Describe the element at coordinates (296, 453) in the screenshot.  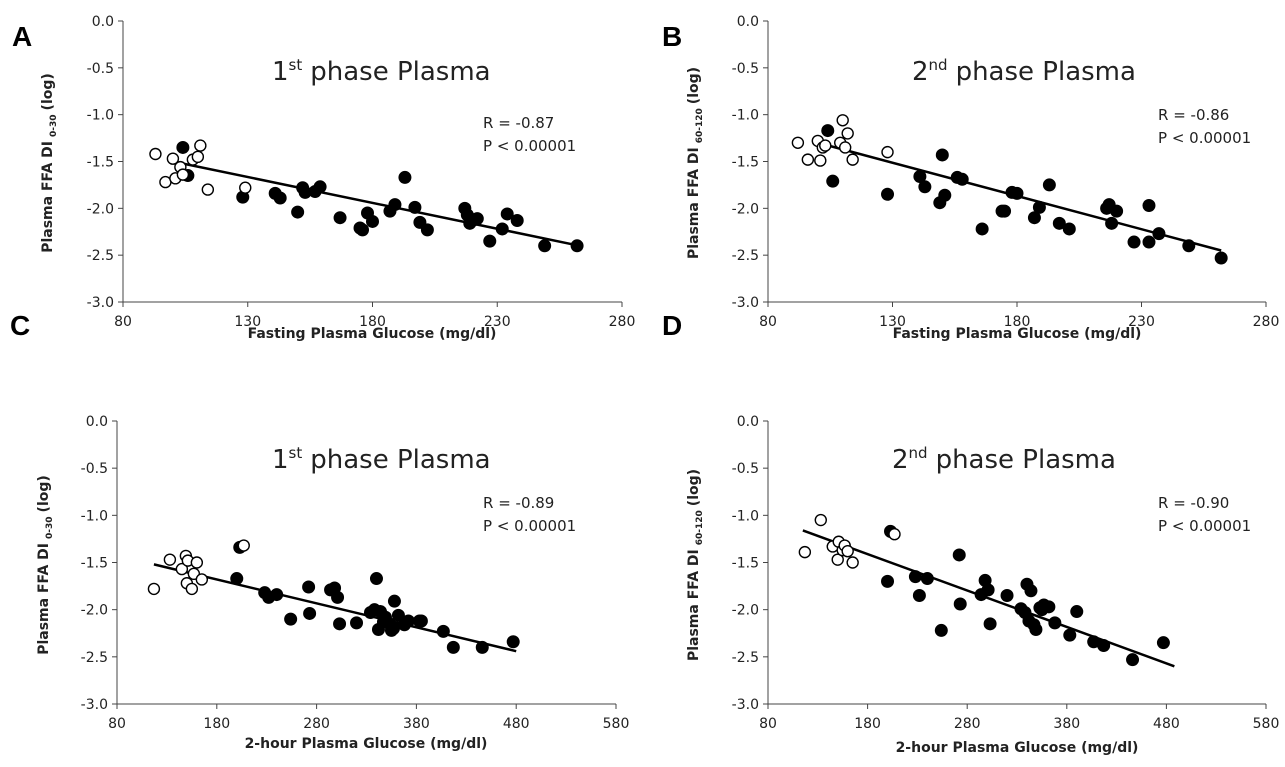
I see `panel-title-superscript: st` at that location.